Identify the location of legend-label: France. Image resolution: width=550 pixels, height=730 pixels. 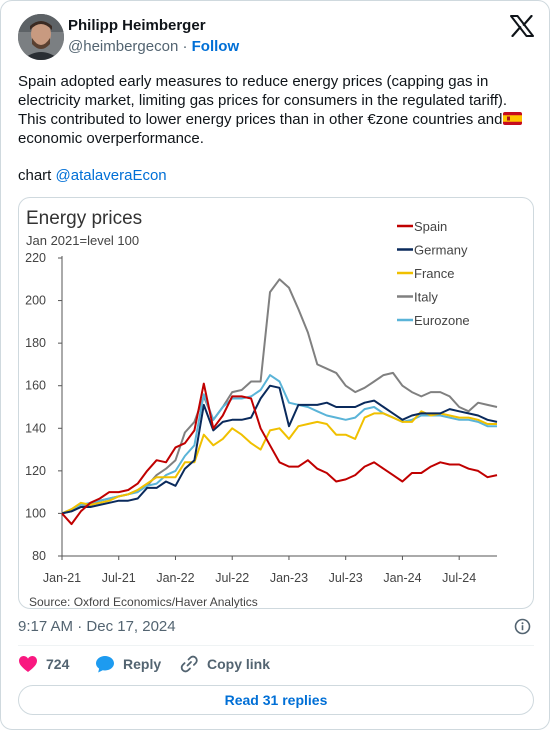
(434, 273).